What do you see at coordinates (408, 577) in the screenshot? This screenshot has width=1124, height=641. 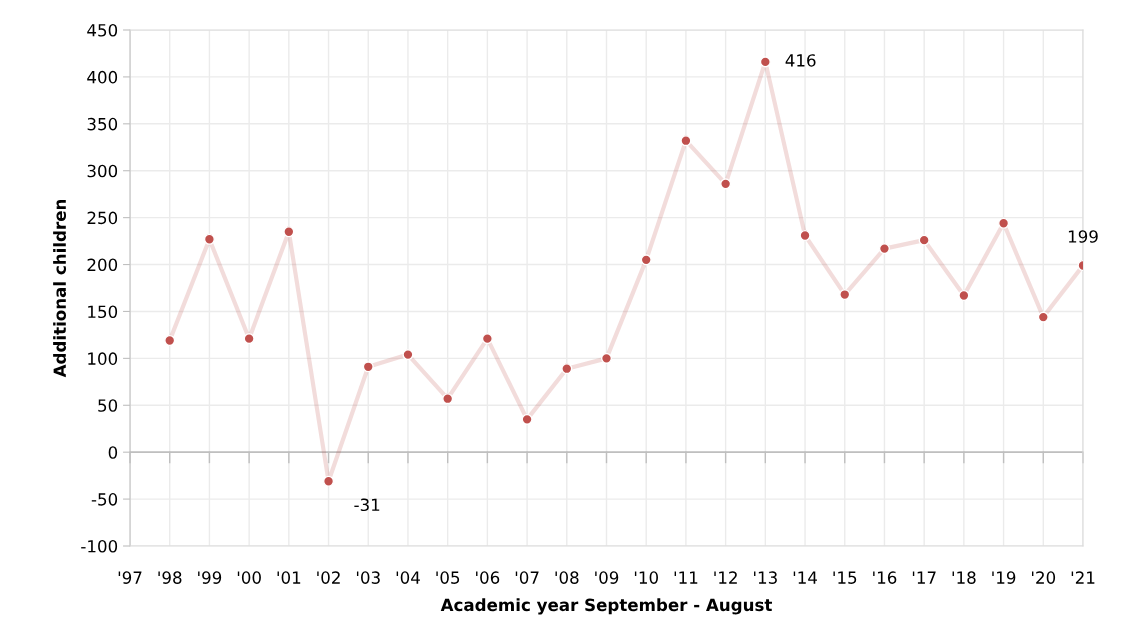 I see `x-tick-label: '04` at bounding box center [408, 577].